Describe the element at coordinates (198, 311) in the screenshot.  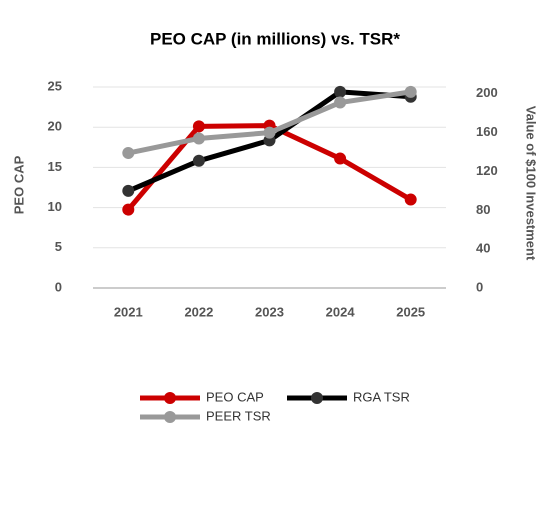
I see `x-tick-label: 2022` at that location.